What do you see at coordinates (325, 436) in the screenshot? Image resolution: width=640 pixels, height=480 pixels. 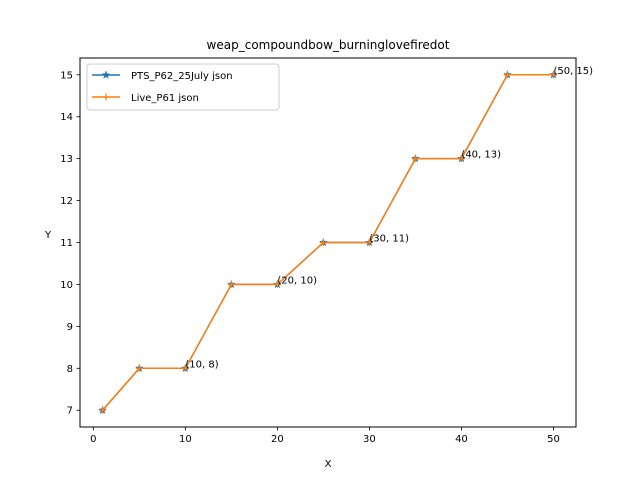 I see `x-axis: 0 10 20 30 40 50` at bounding box center [325, 436].